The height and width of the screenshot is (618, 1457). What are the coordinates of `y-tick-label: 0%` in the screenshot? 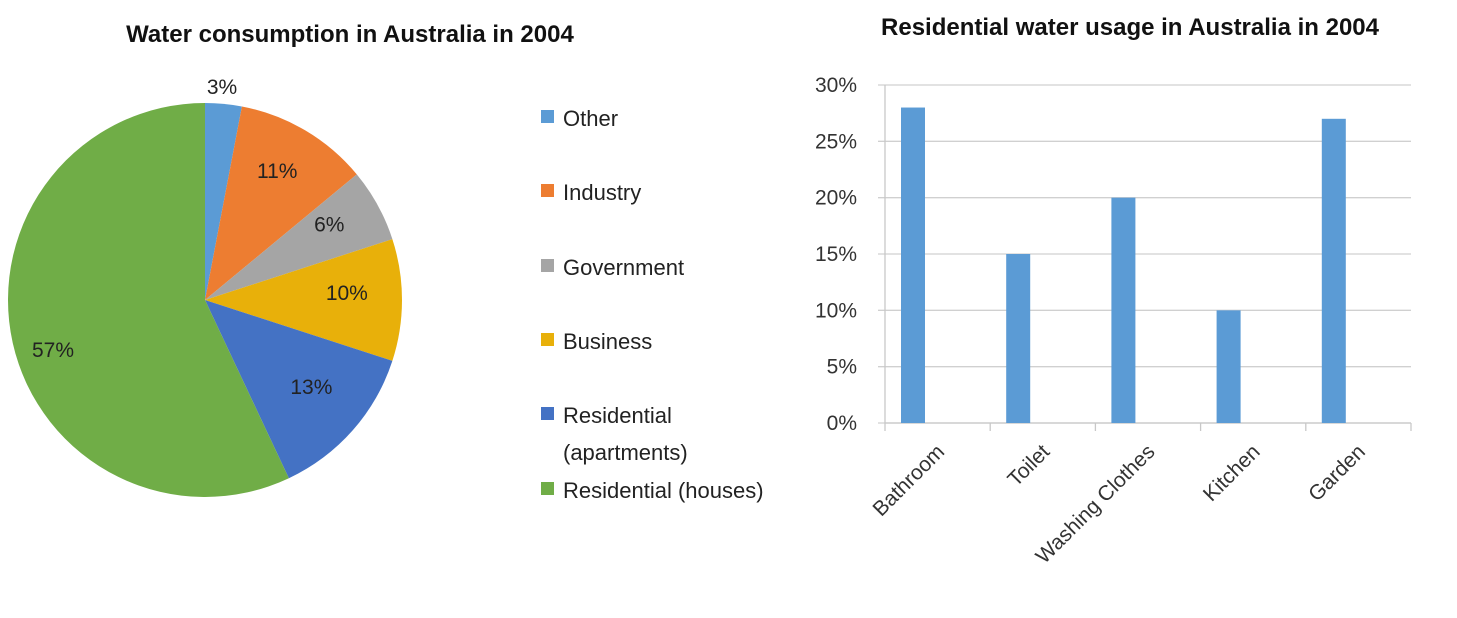 It's located at (842, 423).